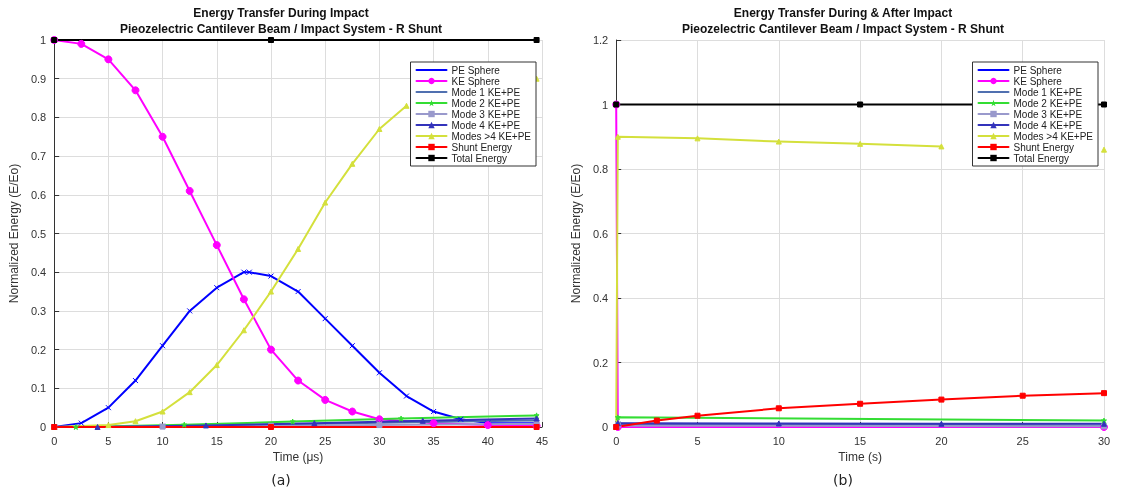 Image resolution: width=1125 pixels, height=489 pixels. What do you see at coordinates (281, 480) in the screenshot?
I see `text: (a)` at bounding box center [281, 480].